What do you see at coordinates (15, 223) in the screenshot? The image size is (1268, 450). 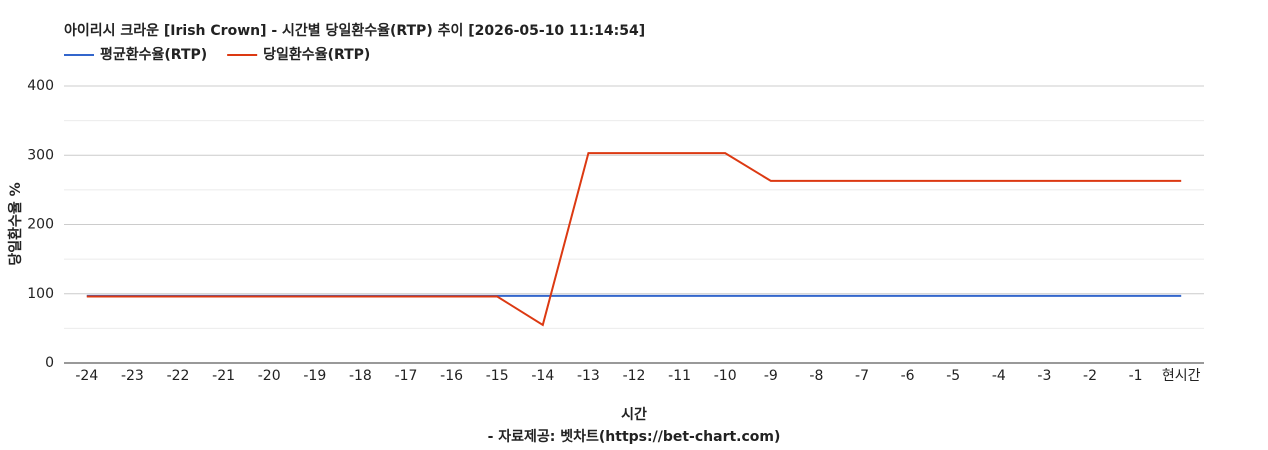 I see `y-axis-title: 당일환수율 %` at bounding box center [15, 223].